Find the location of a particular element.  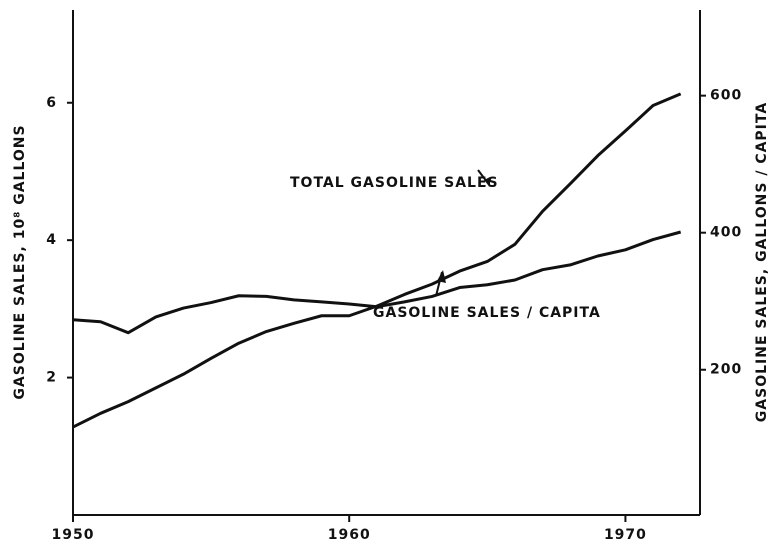

y-axis-label: GASOLINE SALES, 10⁸ GALLONS is located at coordinates (20, 261).